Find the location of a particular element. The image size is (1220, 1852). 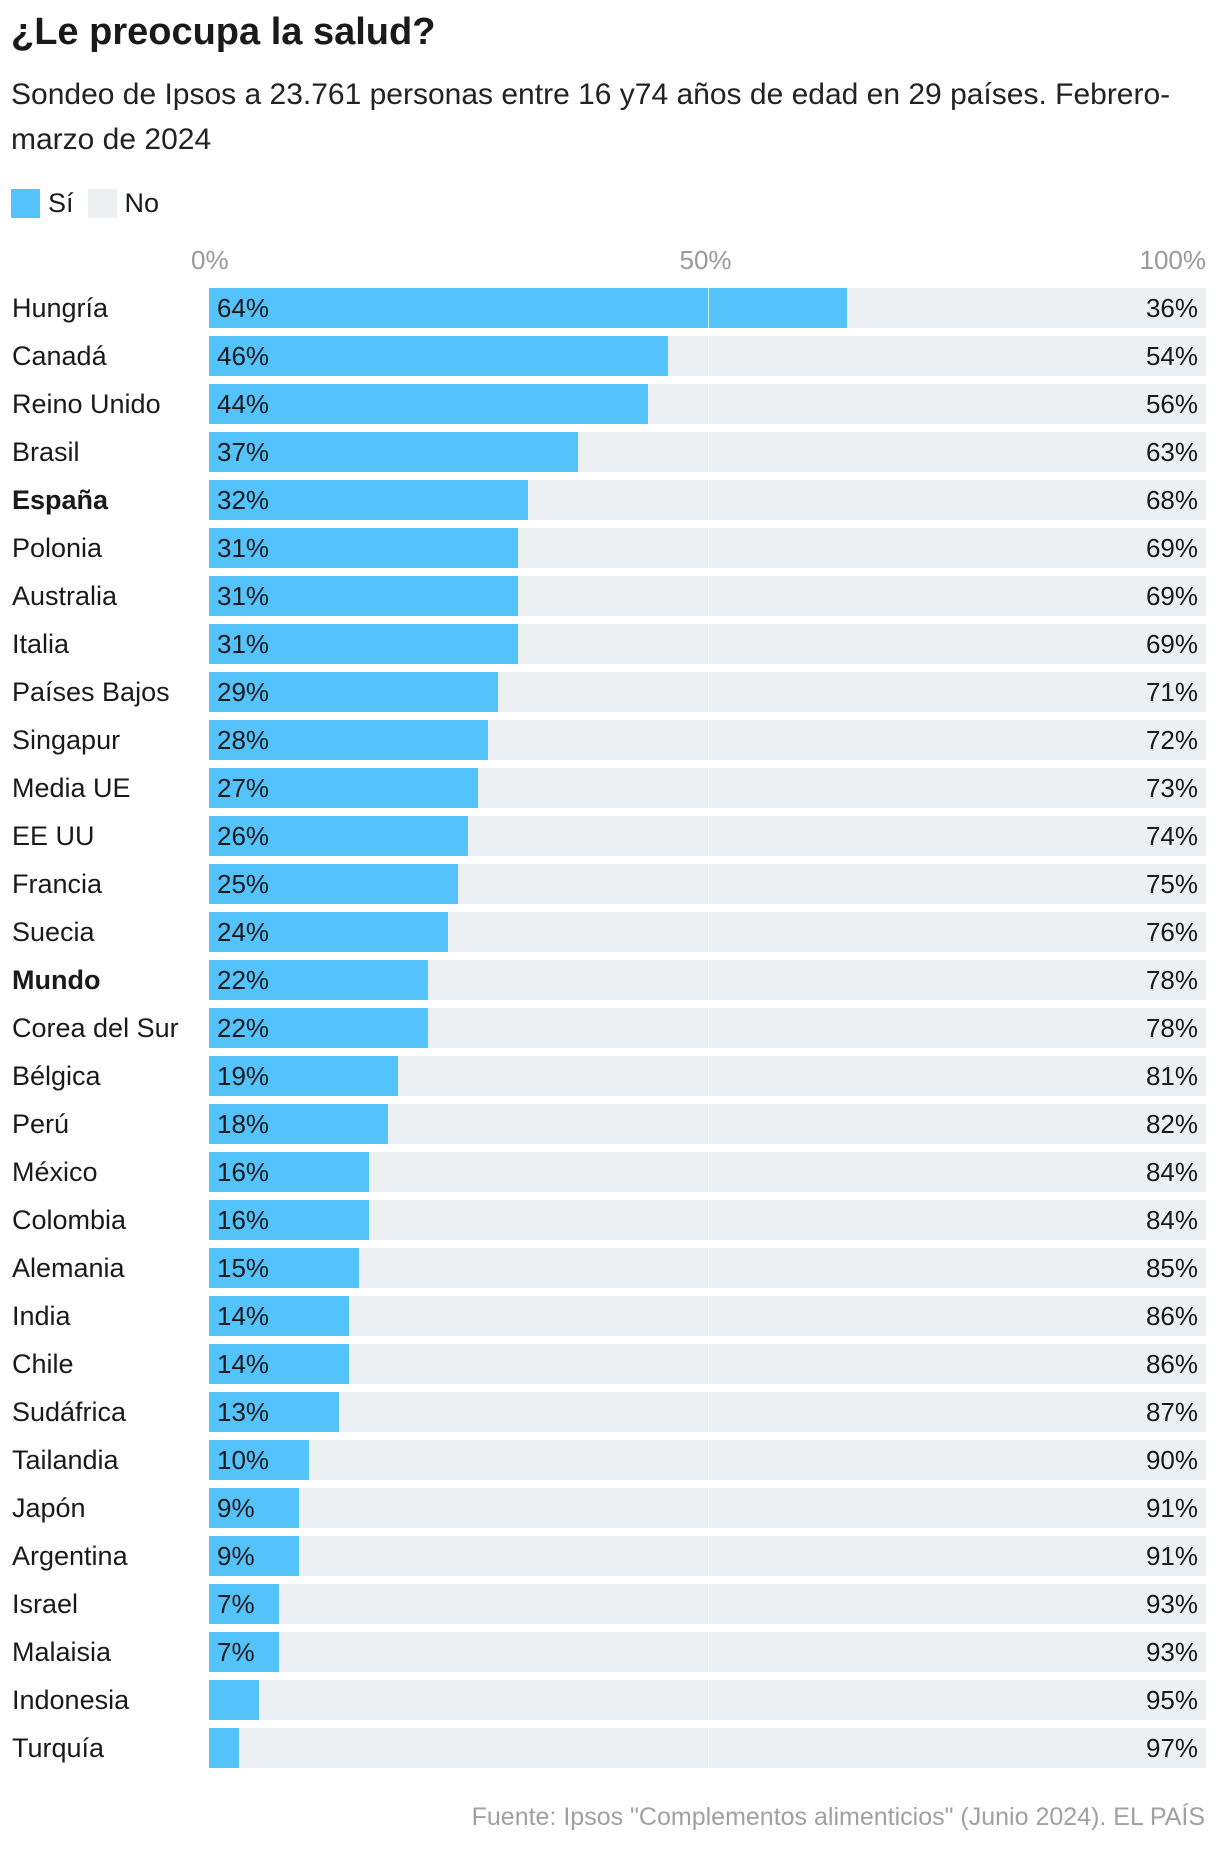

category-label: Malaisia is located at coordinates (62, 1652).